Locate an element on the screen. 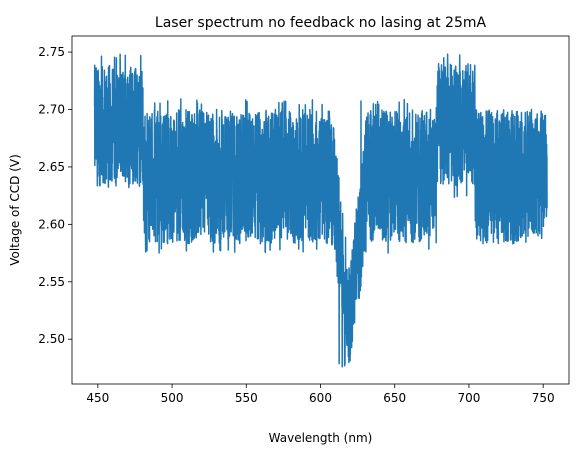 This screenshot has width=576, height=455. y-tick-label: 2.65 is located at coordinates (51, 167).